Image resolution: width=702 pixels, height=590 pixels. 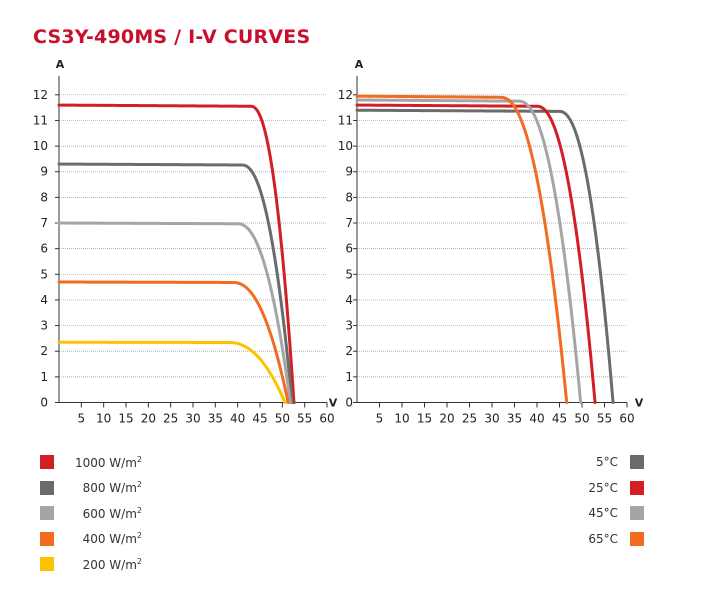 I want to click on legend-entry: 800 W/m2, so click(x=91, y=488).